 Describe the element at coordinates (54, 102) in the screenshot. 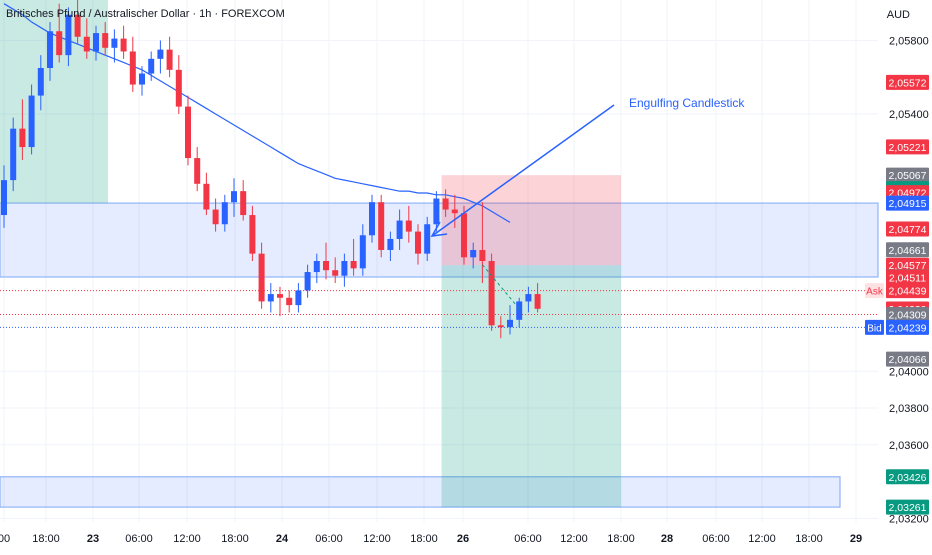

I see `zone-green-left` at that location.